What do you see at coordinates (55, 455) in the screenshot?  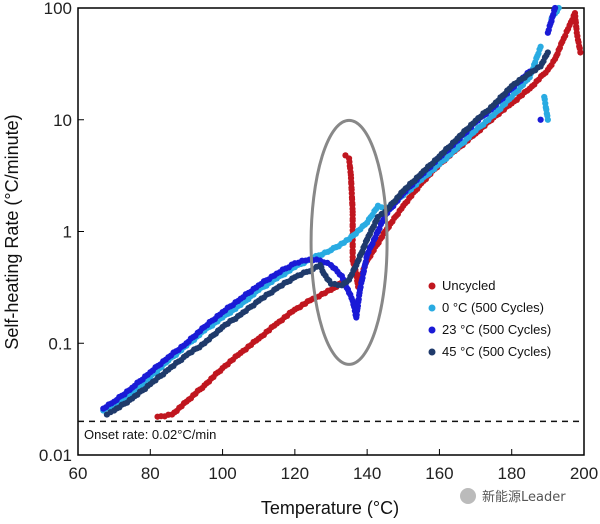 I see `y-tick-label: 0.01` at bounding box center [55, 455].